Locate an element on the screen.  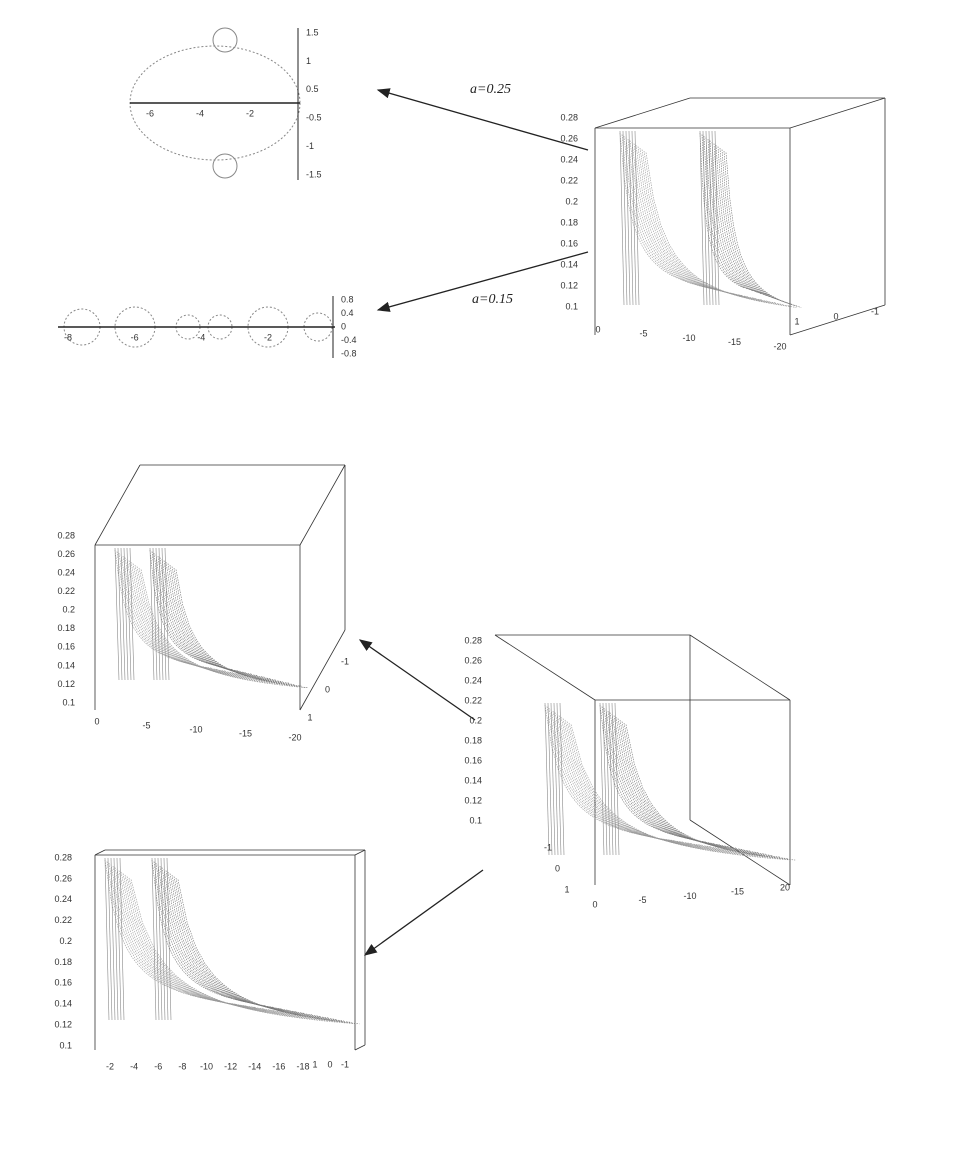
z-tick-label: 0.24 is located at coordinates (569, 159).